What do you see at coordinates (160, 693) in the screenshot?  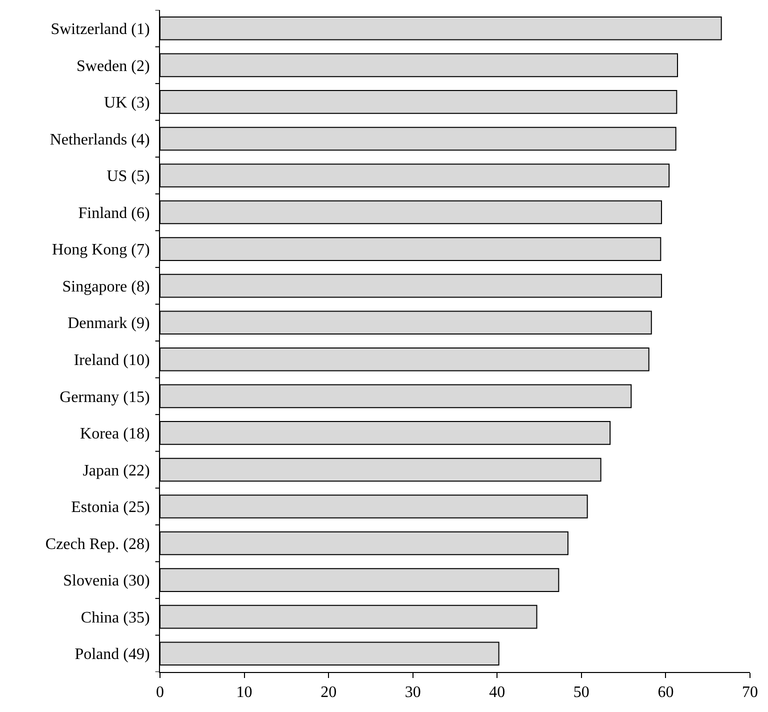 I see `x-tick-label: 0` at bounding box center [160, 693].